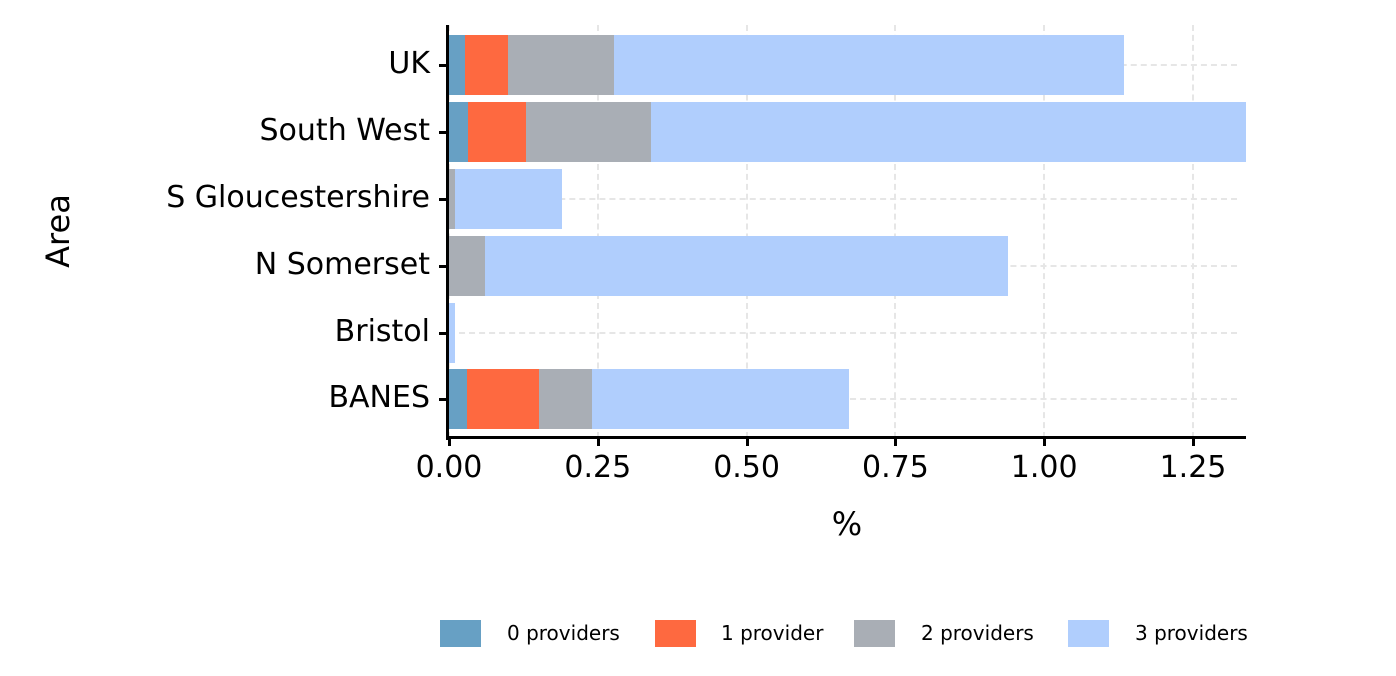 The width and height of the screenshot is (1396, 676). I want to click on y-tick-label: Bristol, so click(382, 331).